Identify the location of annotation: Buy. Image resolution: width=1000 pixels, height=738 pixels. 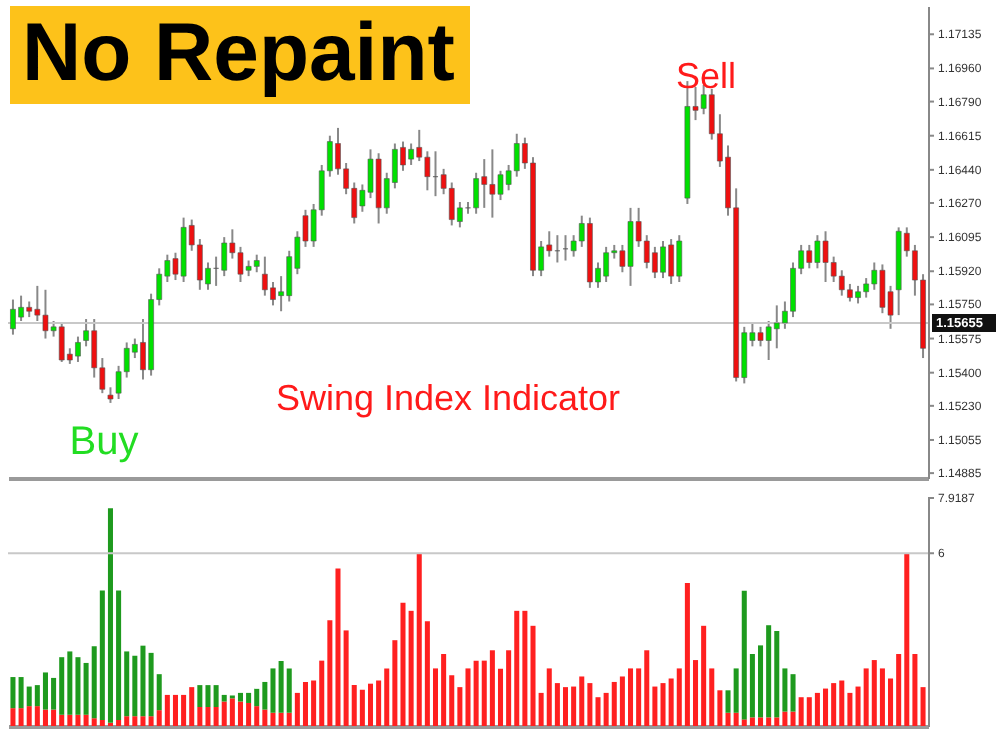
(104, 442).